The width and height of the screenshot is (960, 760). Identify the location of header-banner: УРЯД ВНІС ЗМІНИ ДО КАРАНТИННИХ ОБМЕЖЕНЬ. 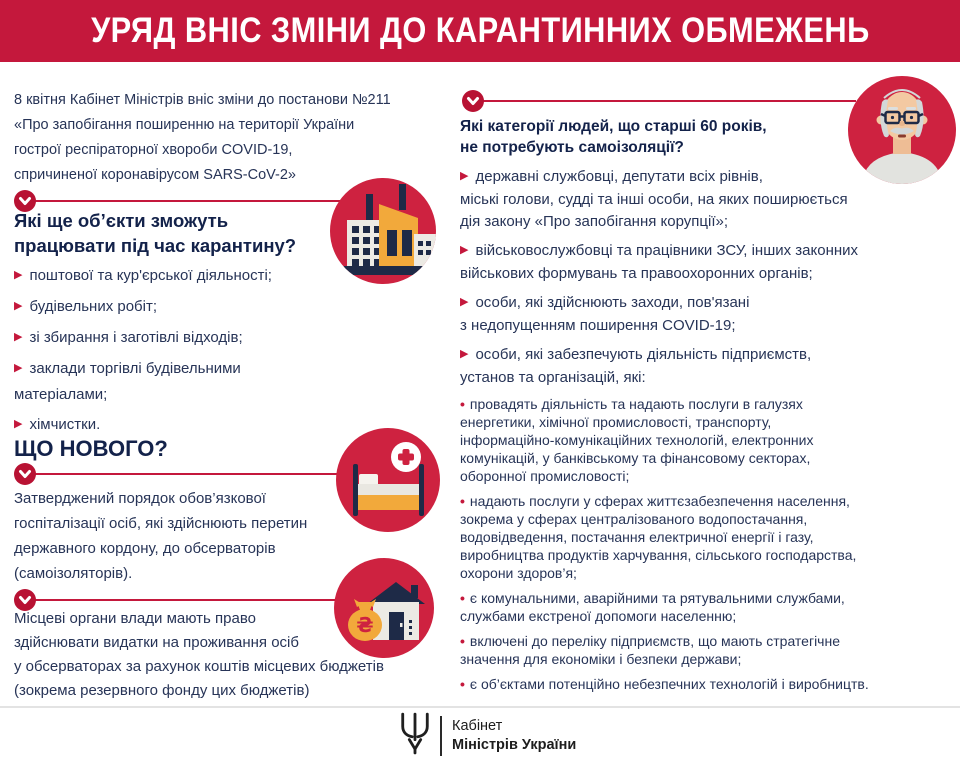
(480, 31).